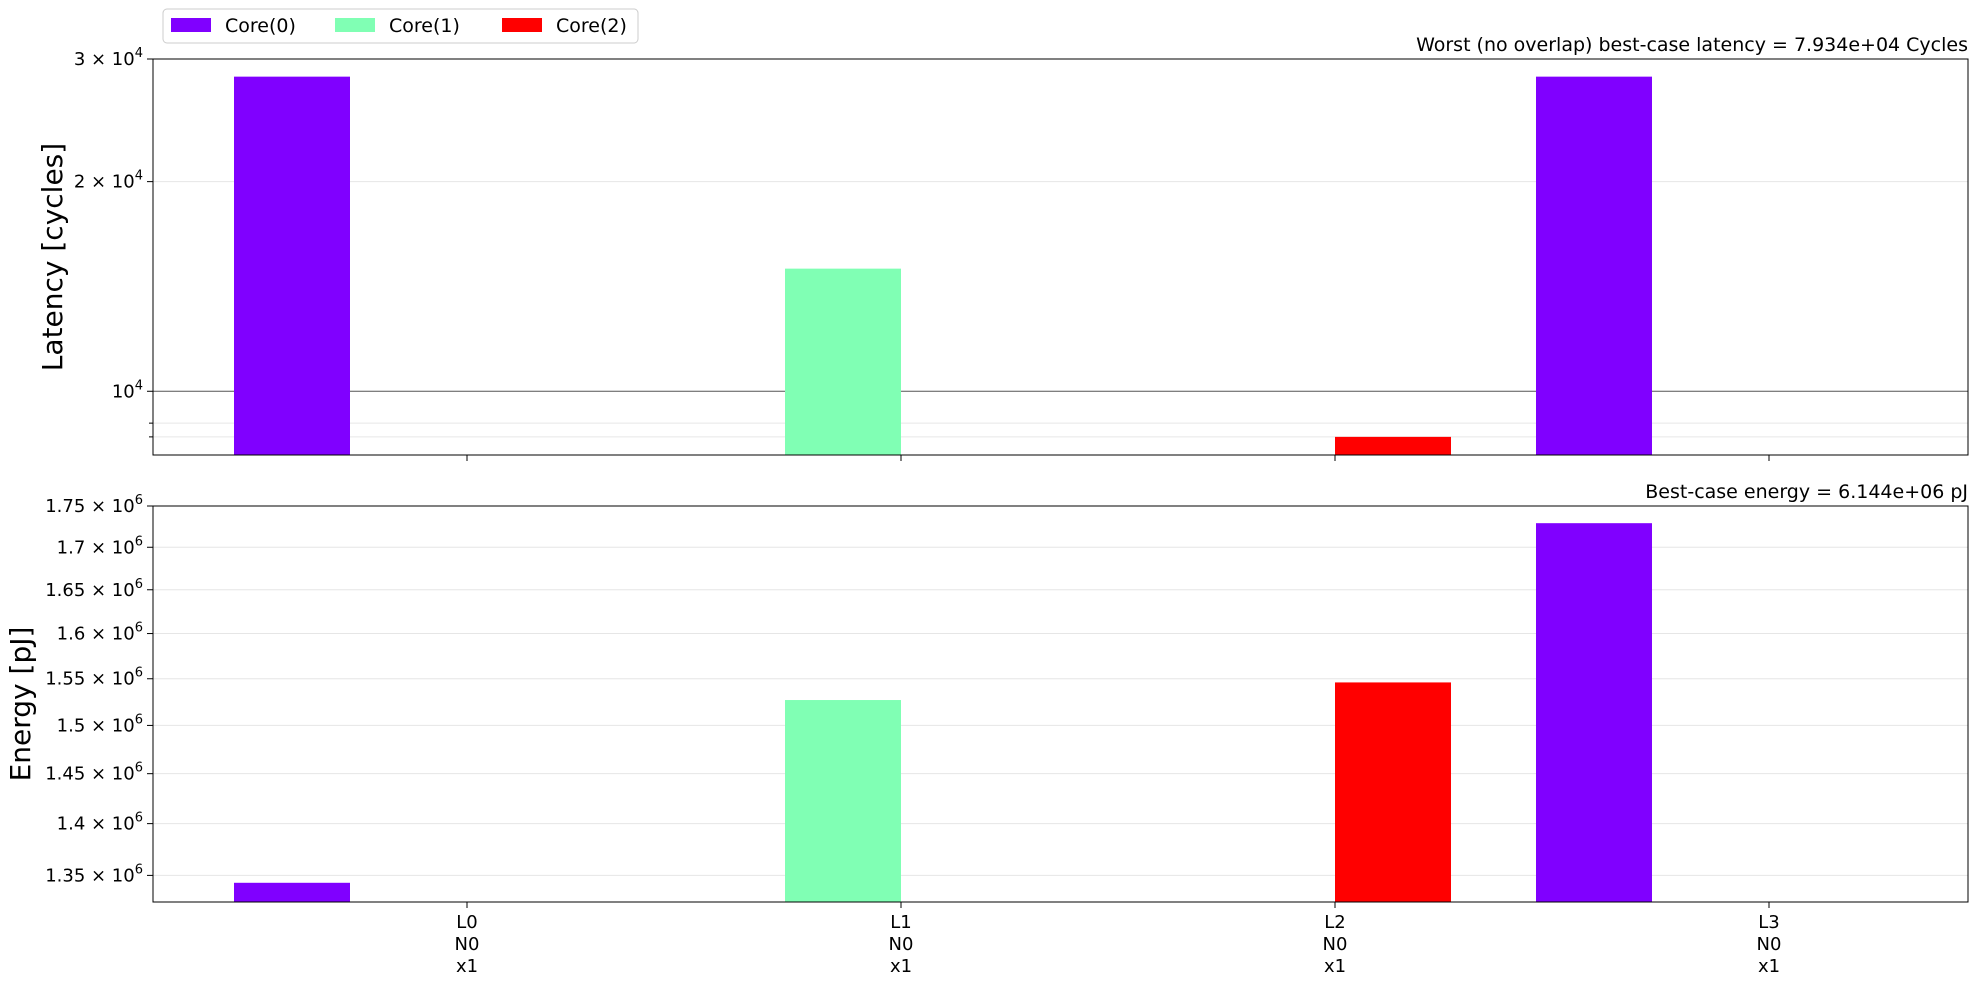 This screenshot has width=1978, height=984. What do you see at coordinates (466, 922) in the screenshot?
I see `x-tick-label: L0` at bounding box center [466, 922].